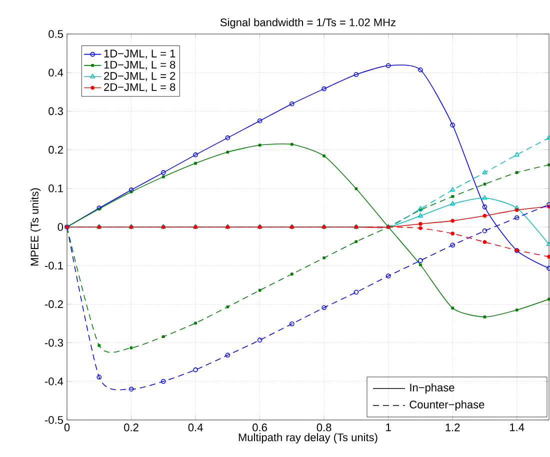 This screenshot has width=550, height=457. I want to click on x-tick-label: 1.2, so click(453, 428).